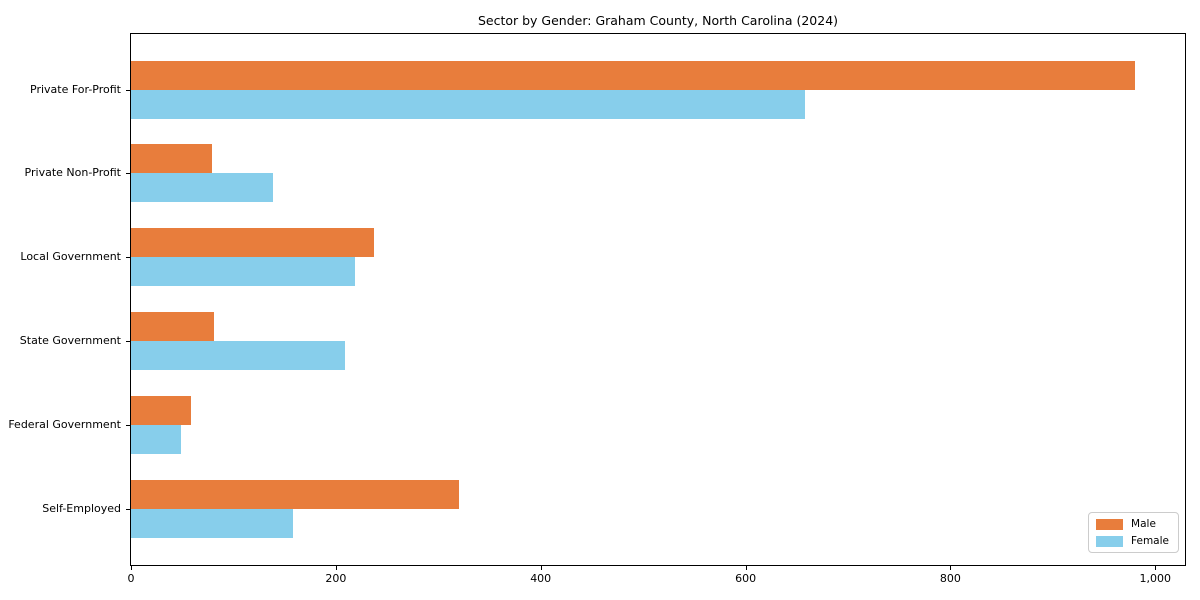 The height and width of the screenshot is (600, 1200). What do you see at coordinates (633, 75) in the screenshot?
I see `bar-male-private-for-profit` at bounding box center [633, 75].